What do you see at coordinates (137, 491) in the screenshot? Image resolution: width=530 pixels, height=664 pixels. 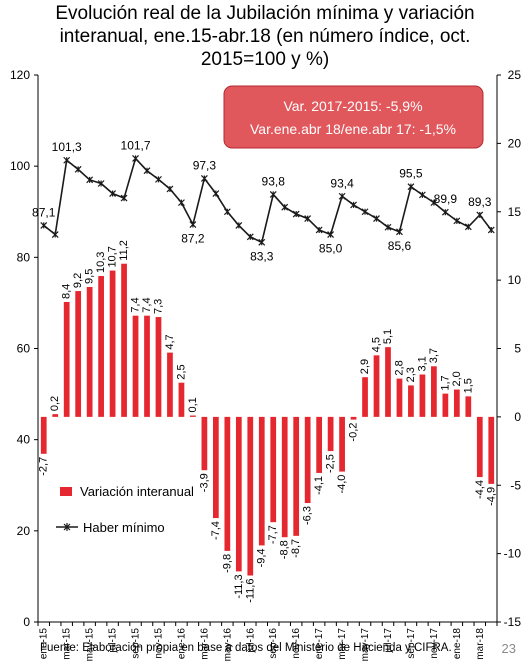 I see `legend-bar-label: Variación interanual` at bounding box center [137, 491].